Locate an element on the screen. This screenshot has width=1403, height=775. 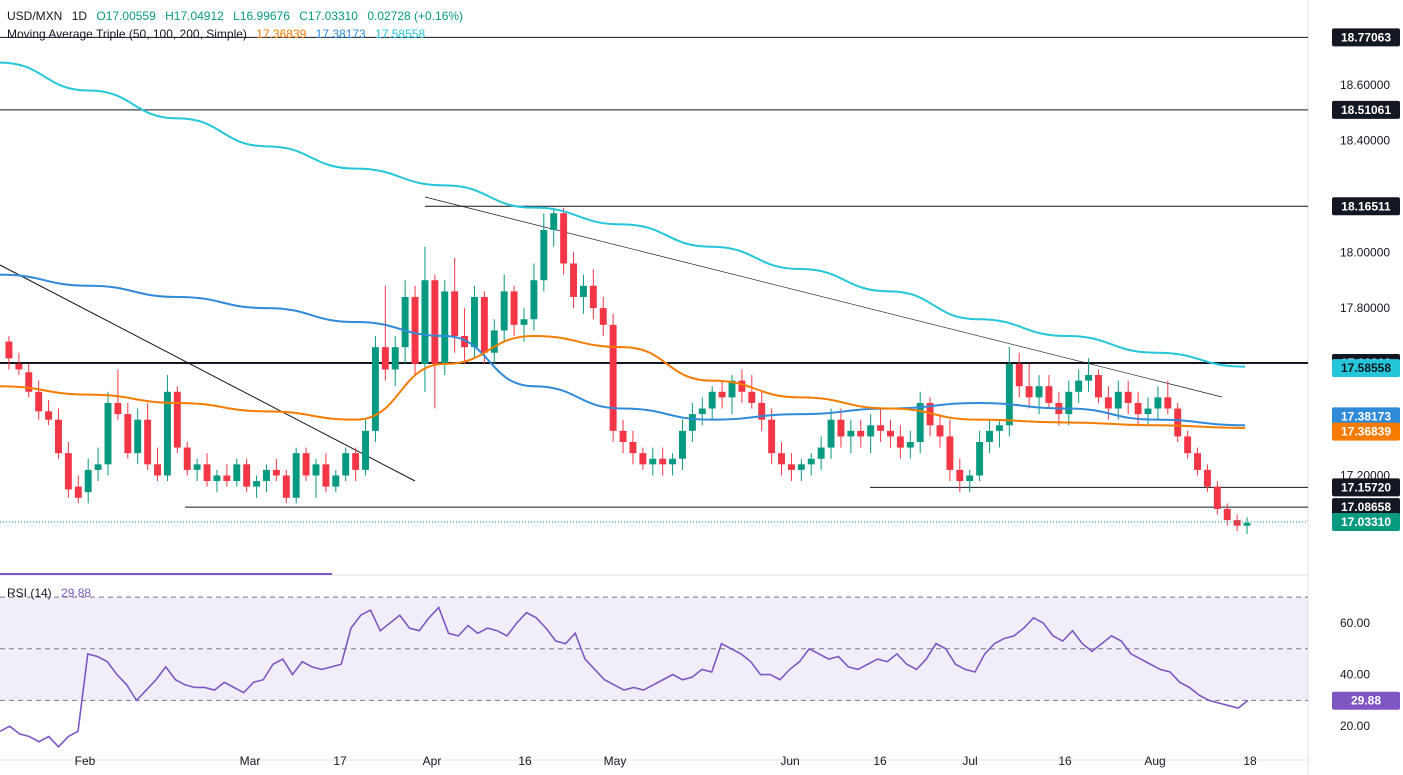
time-tick-label: Feb is located at coordinates (85, 761).